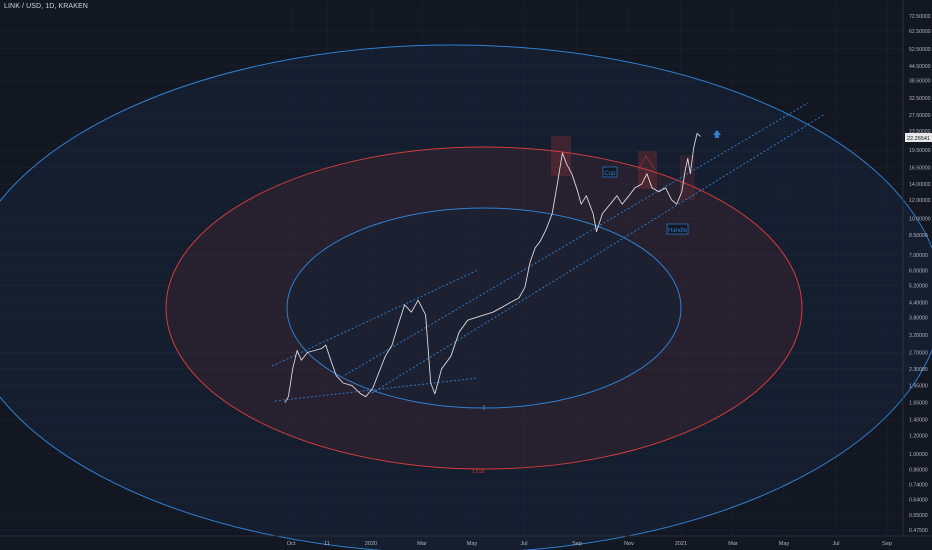  Describe the element at coordinates (920, 32) in the screenshot. I see `price-tick-label: 62.50000` at that location.